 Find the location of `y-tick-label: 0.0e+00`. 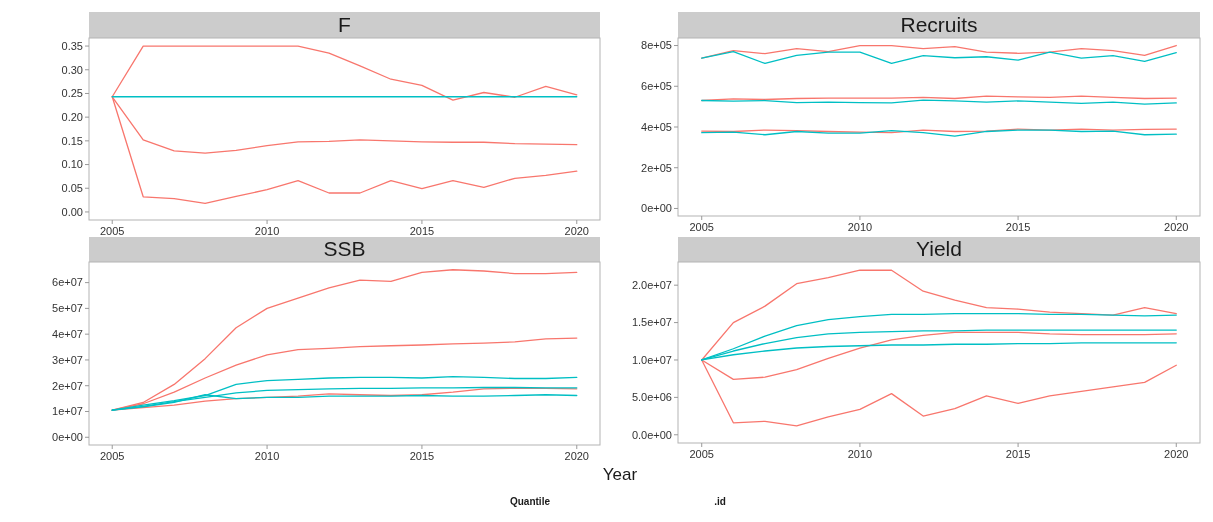

y-tick-label: 0.0e+00 is located at coordinates (651, 434).